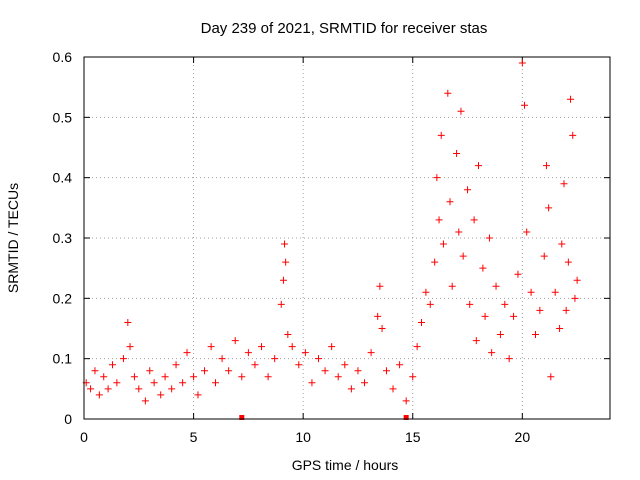 Image resolution: width=640 pixels, height=480 pixels. What do you see at coordinates (13, 238) in the screenshot?
I see `y-axis-label: SRMTID / TECUs` at bounding box center [13, 238].